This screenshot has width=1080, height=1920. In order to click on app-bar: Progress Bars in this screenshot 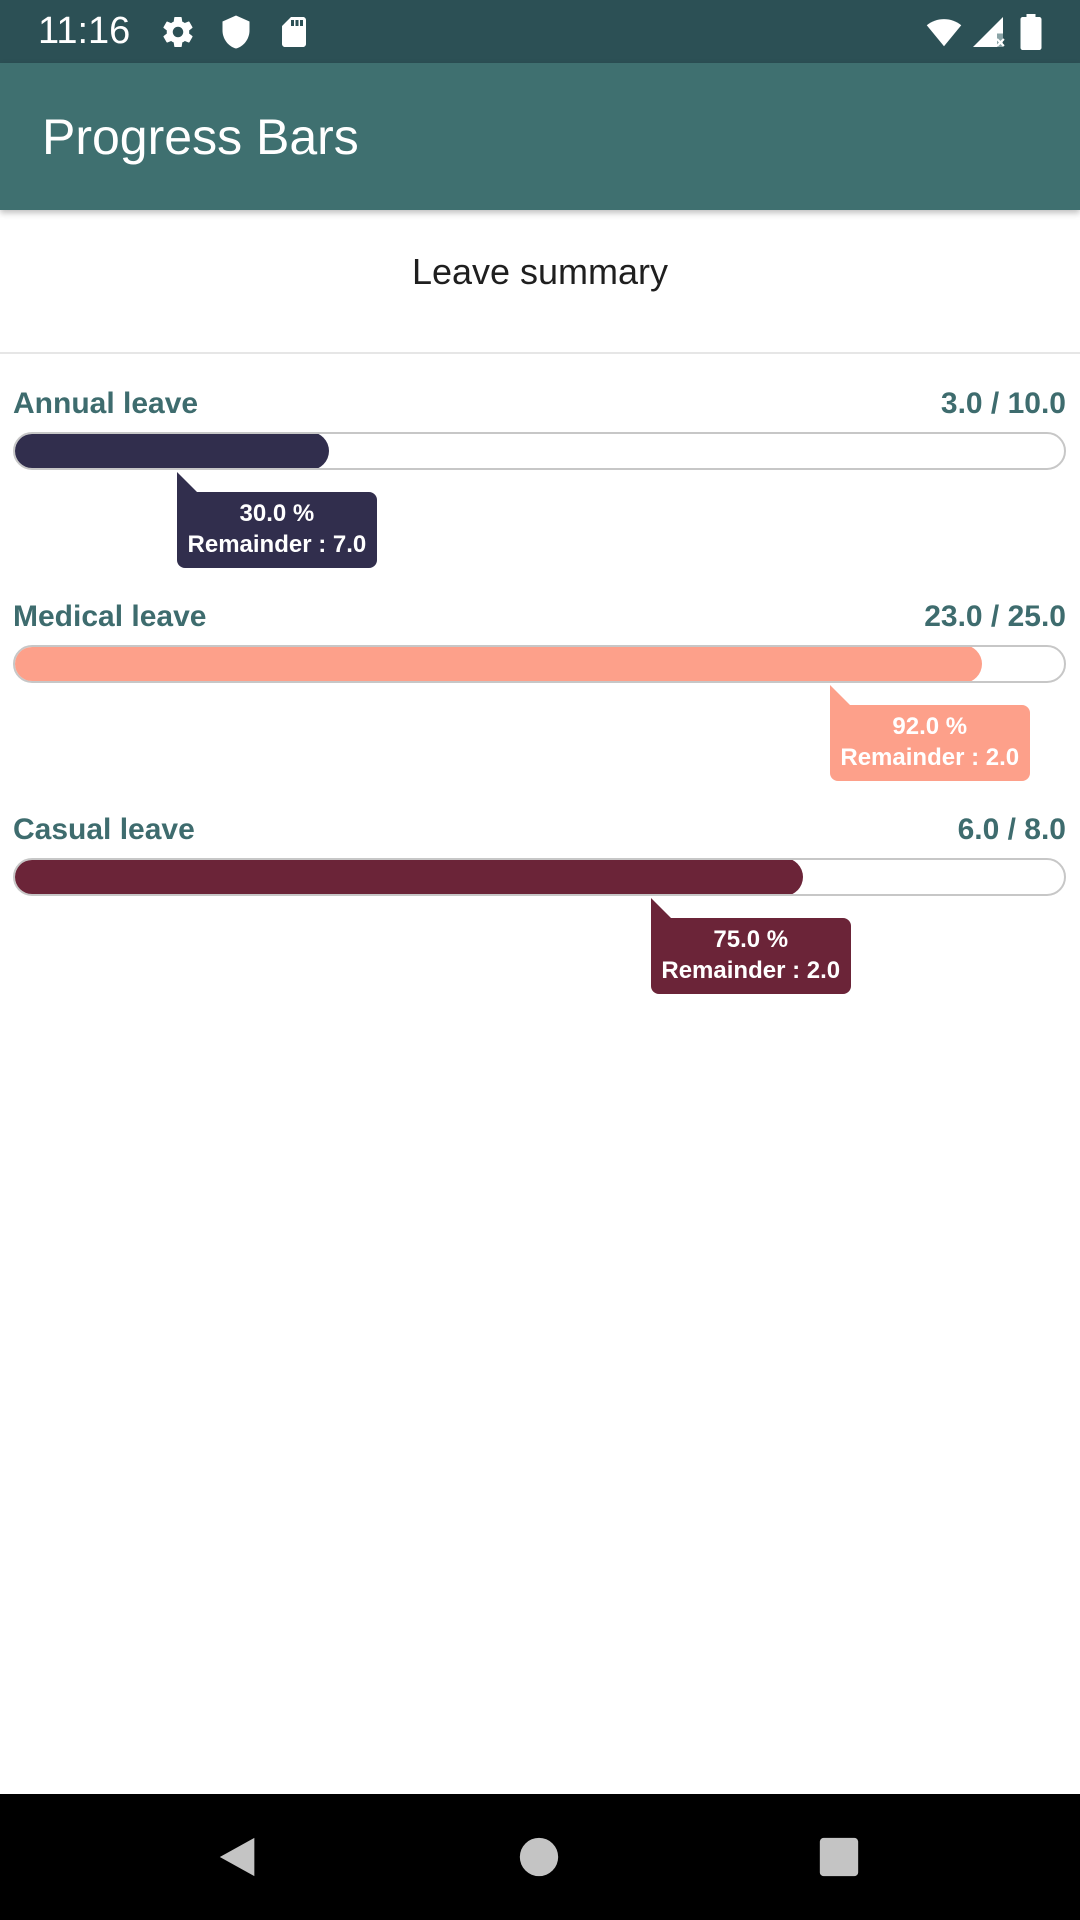, I will do `click(540, 136)`.